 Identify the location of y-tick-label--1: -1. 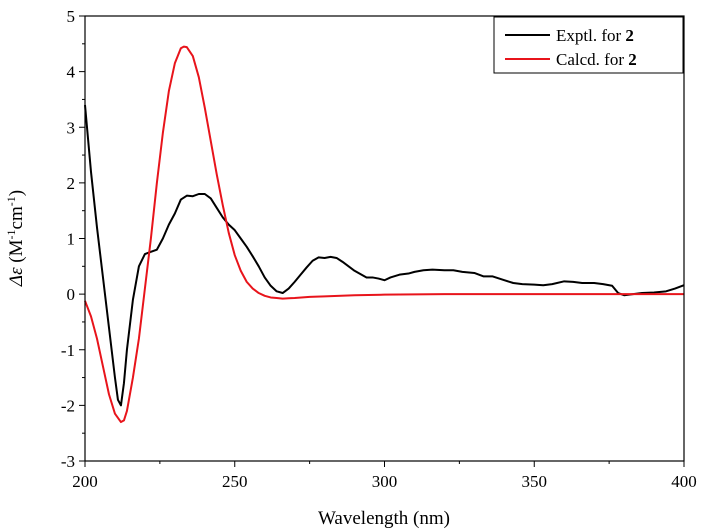
(68, 350).